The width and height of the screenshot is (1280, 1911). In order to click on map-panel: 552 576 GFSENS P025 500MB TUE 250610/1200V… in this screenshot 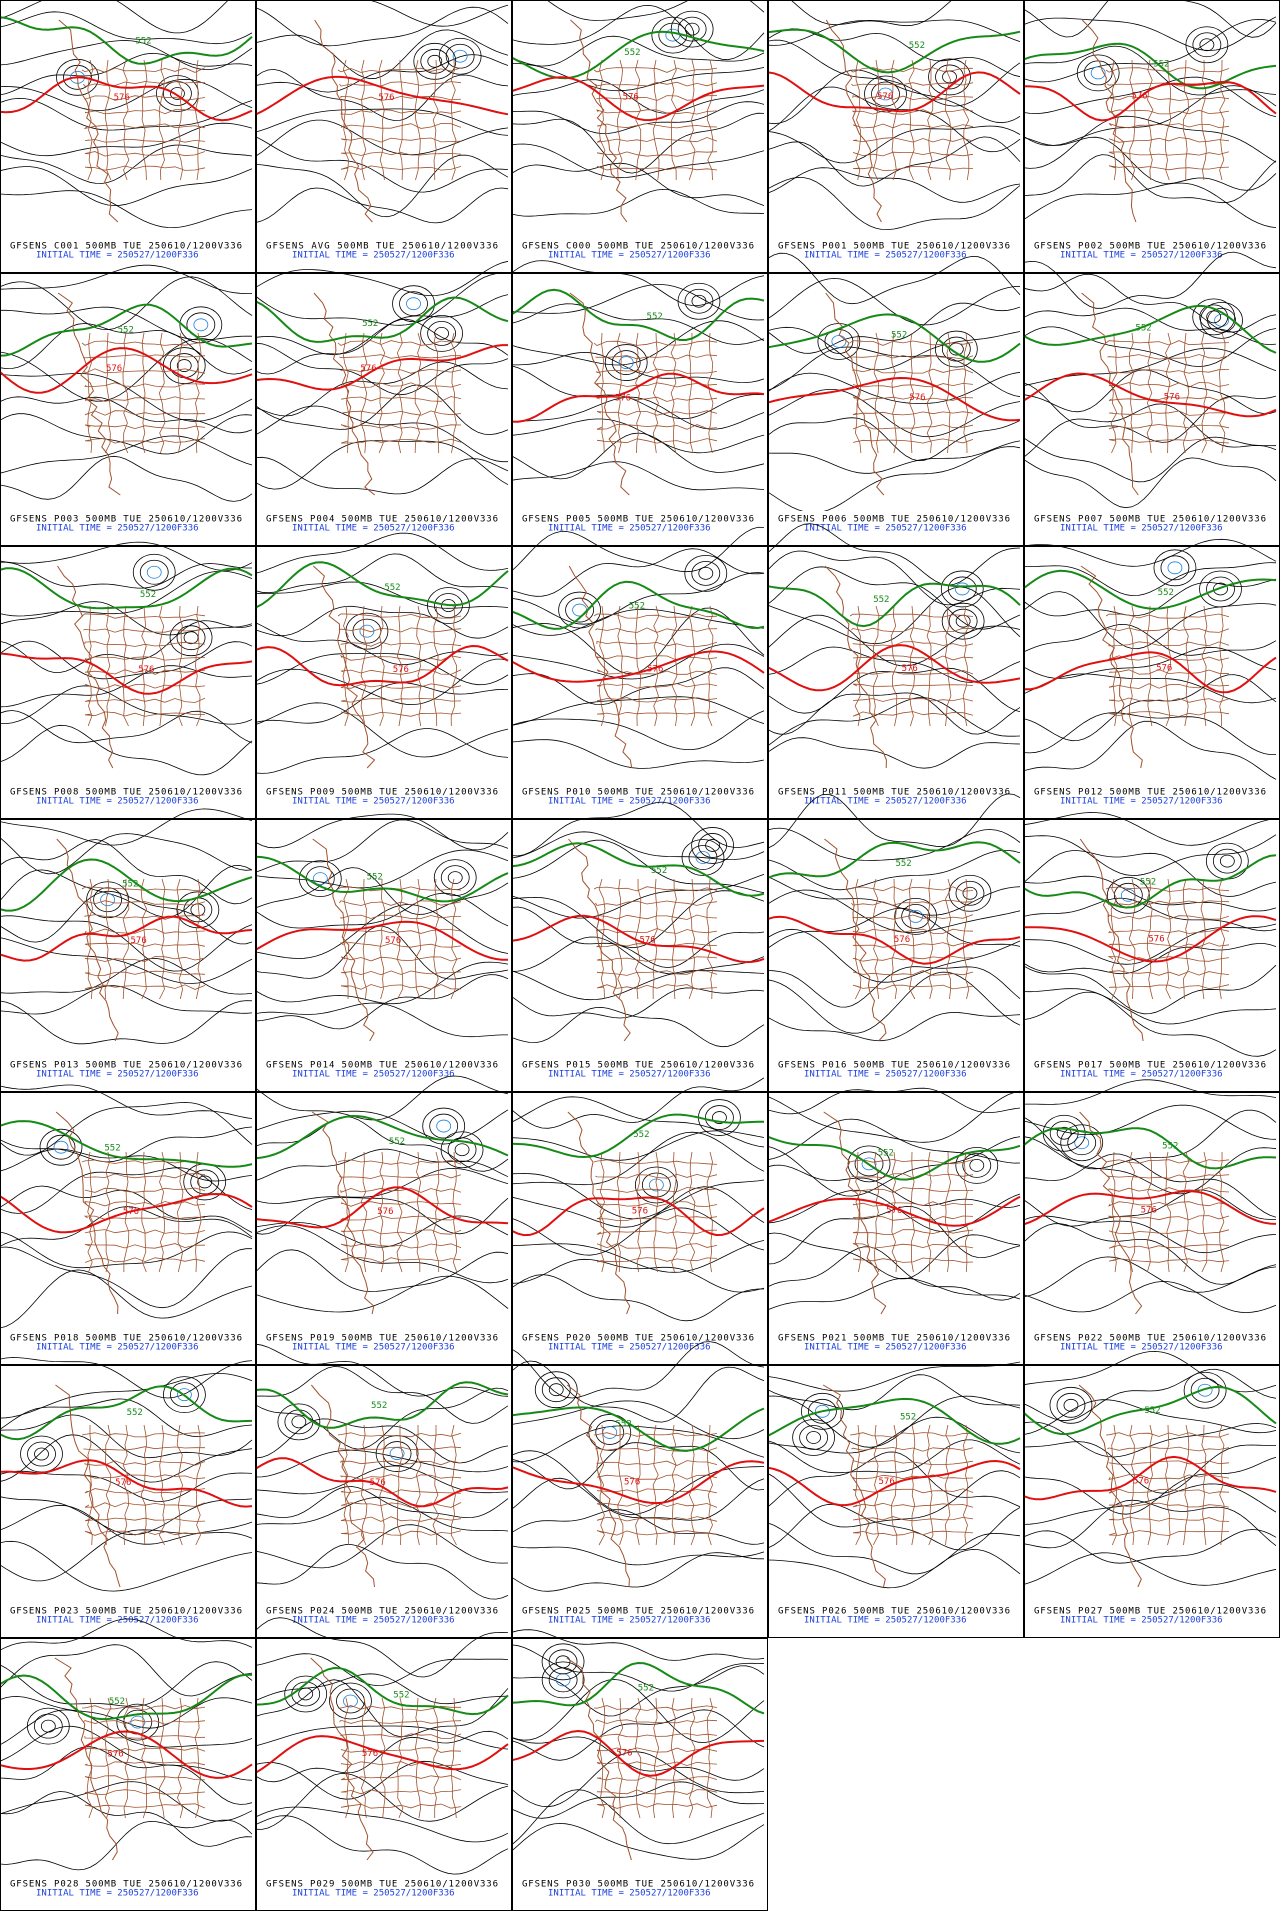, I will do `click(639, 1489)`.